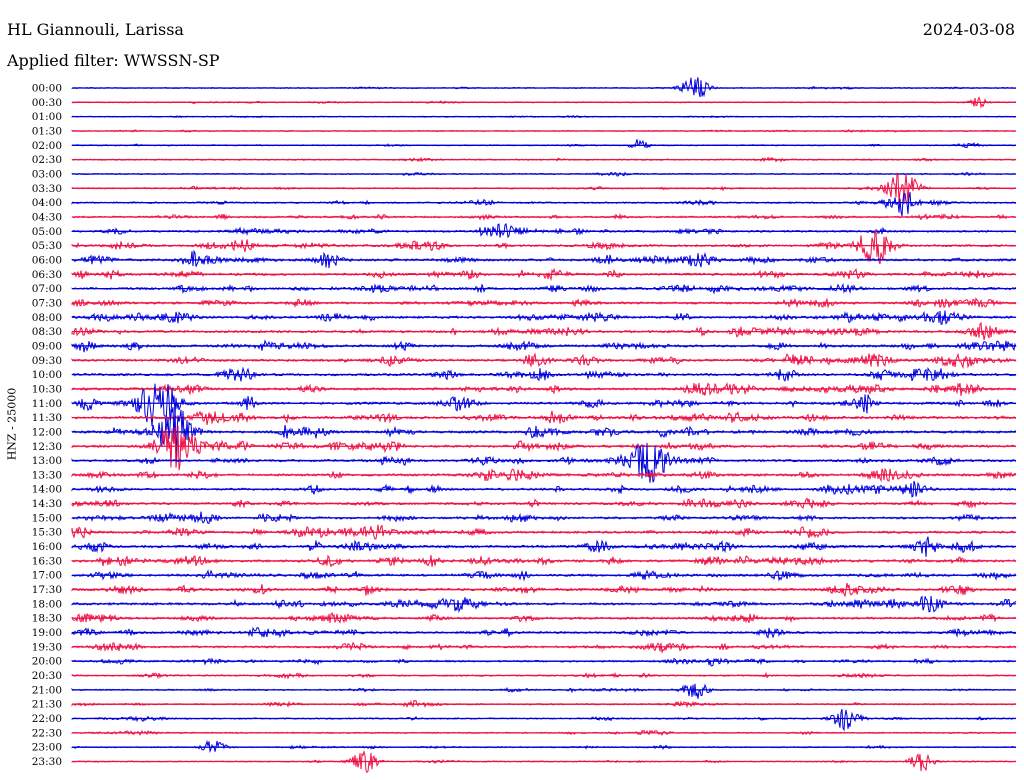 Image resolution: width=1024 pixels, height=780 pixels. Describe the element at coordinates (47, 432) in the screenshot. I see `row-time-label: 12:00` at that location.